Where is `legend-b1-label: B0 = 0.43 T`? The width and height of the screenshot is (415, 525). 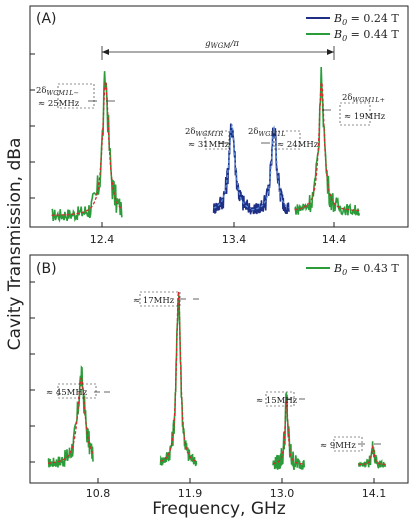 legend-b1-label: B0 = 0.43 T is located at coordinates (366, 269).